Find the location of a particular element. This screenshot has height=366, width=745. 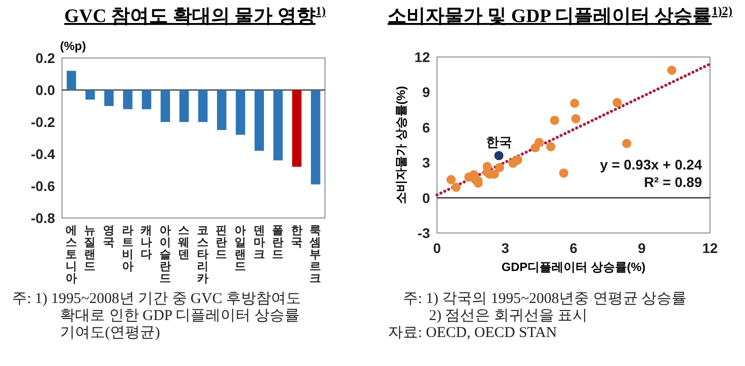

y-tick-label: -0.2 is located at coordinates (43, 122).